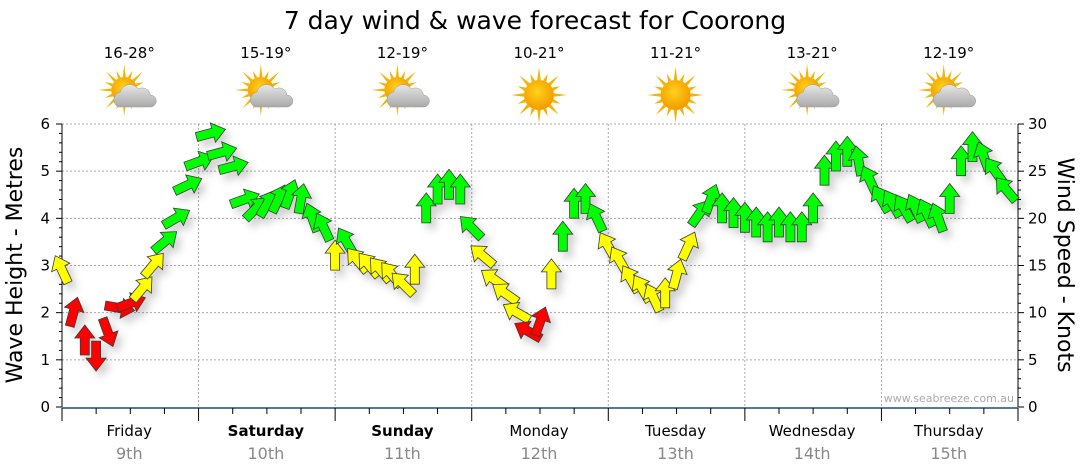  What do you see at coordinates (812, 453) in the screenshot?
I see `date-label: 14th` at bounding box center [812, 453].